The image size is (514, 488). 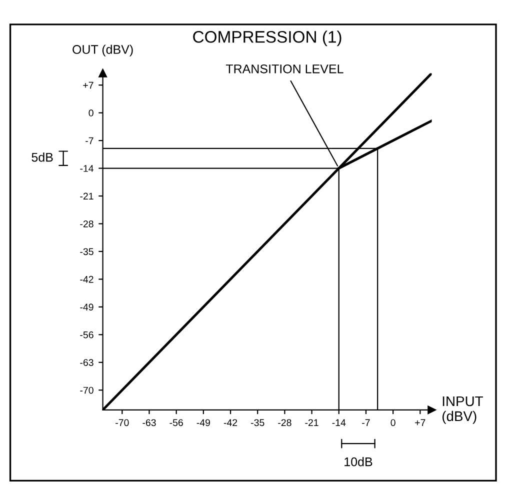 What do you see at coordinates (231, 422) in the screenshot?
I see `x-tick-label: -42` at bounding box center [231, 422].